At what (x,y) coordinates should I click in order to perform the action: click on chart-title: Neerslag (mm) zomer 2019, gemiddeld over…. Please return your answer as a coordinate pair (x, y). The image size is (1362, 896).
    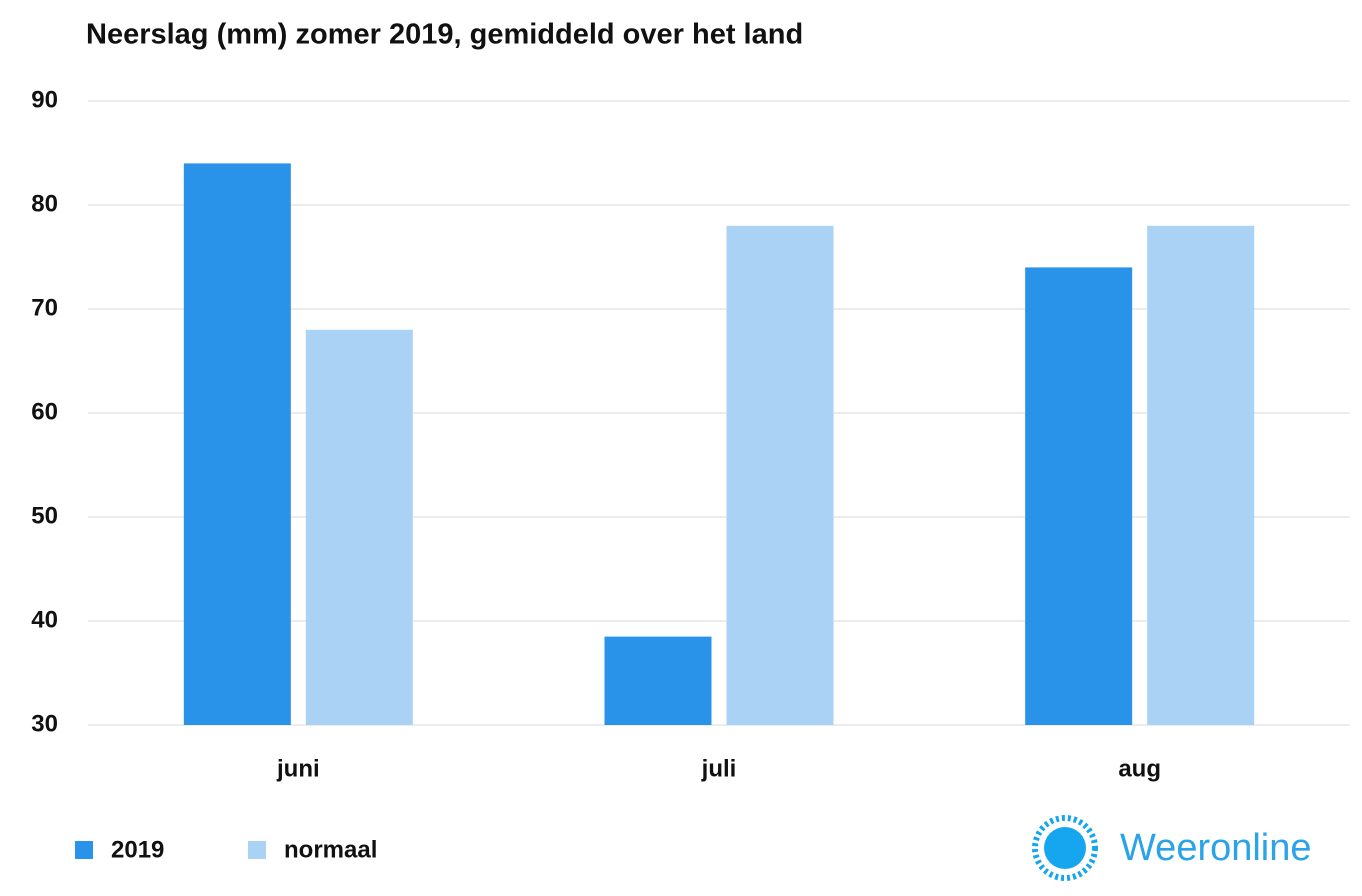
    Looking at the image, I should click on (444, 35).